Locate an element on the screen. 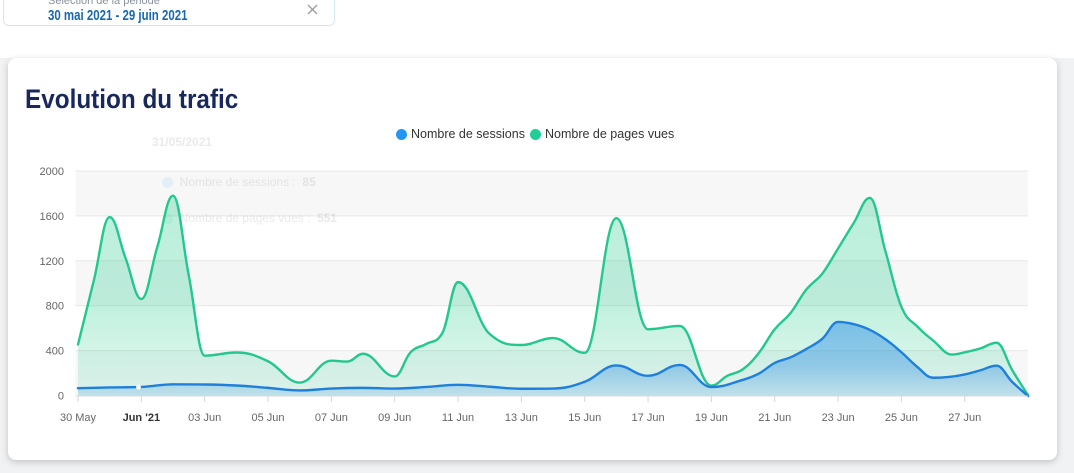 The width and height of the screenshot is (1074, 473). svg-text: 23 Jun is located at coordinates (838, 418).